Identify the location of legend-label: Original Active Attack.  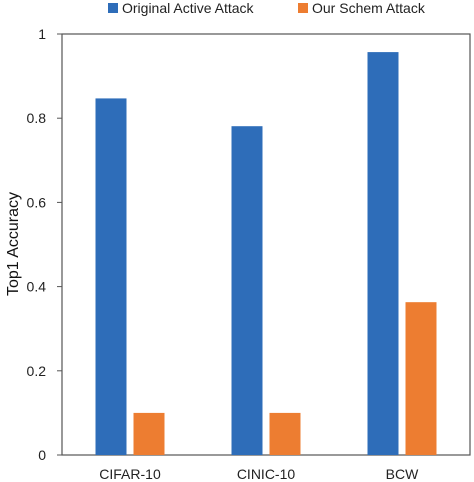
(188, 8).